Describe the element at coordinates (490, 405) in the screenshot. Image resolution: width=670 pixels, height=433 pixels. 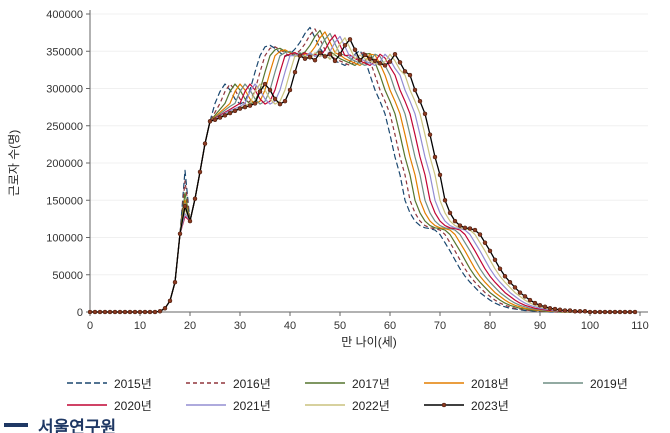
I see `legend-label: 2023년` at that location.